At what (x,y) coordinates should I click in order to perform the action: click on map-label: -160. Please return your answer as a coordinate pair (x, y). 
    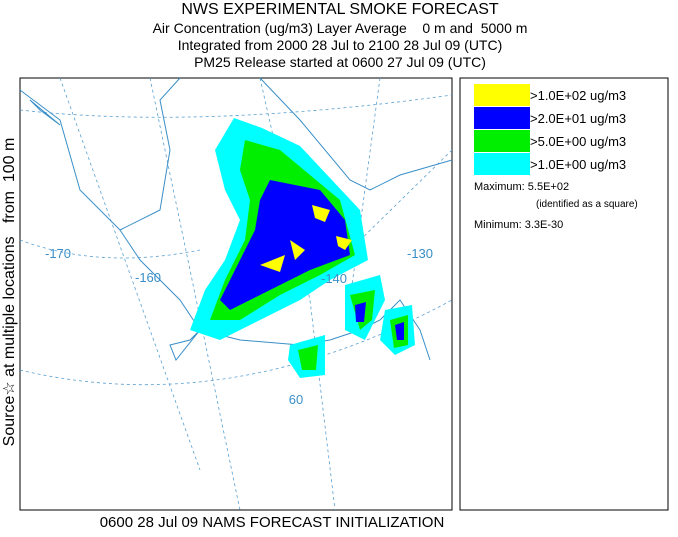
    Looking at the image, I should click on (148, 277).